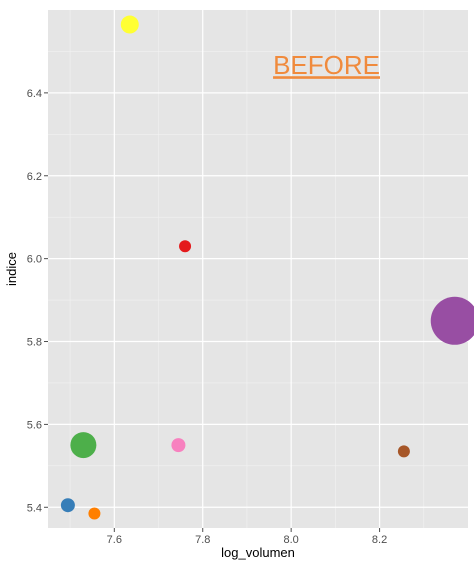  I want to click on y-tick-label: 5.4, so click(34, 508).